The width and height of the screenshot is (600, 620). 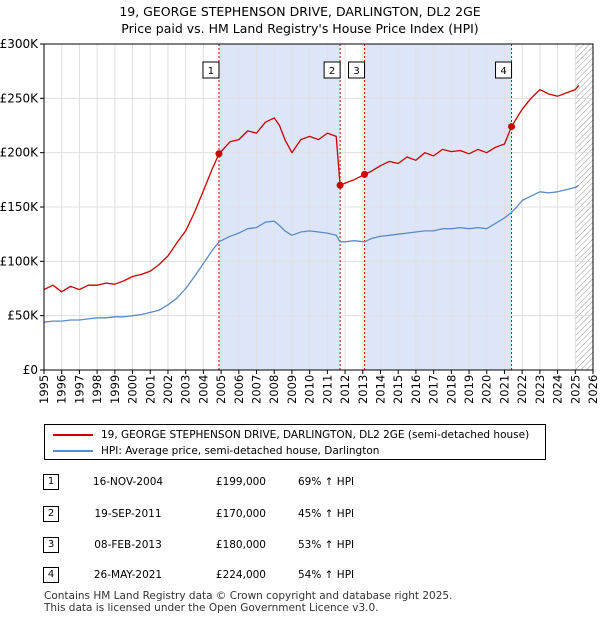 What do you see at coordinates (575, 389) in the screenshot?
I see `x-tick-label: 2025` at bounding box center [575, 389].